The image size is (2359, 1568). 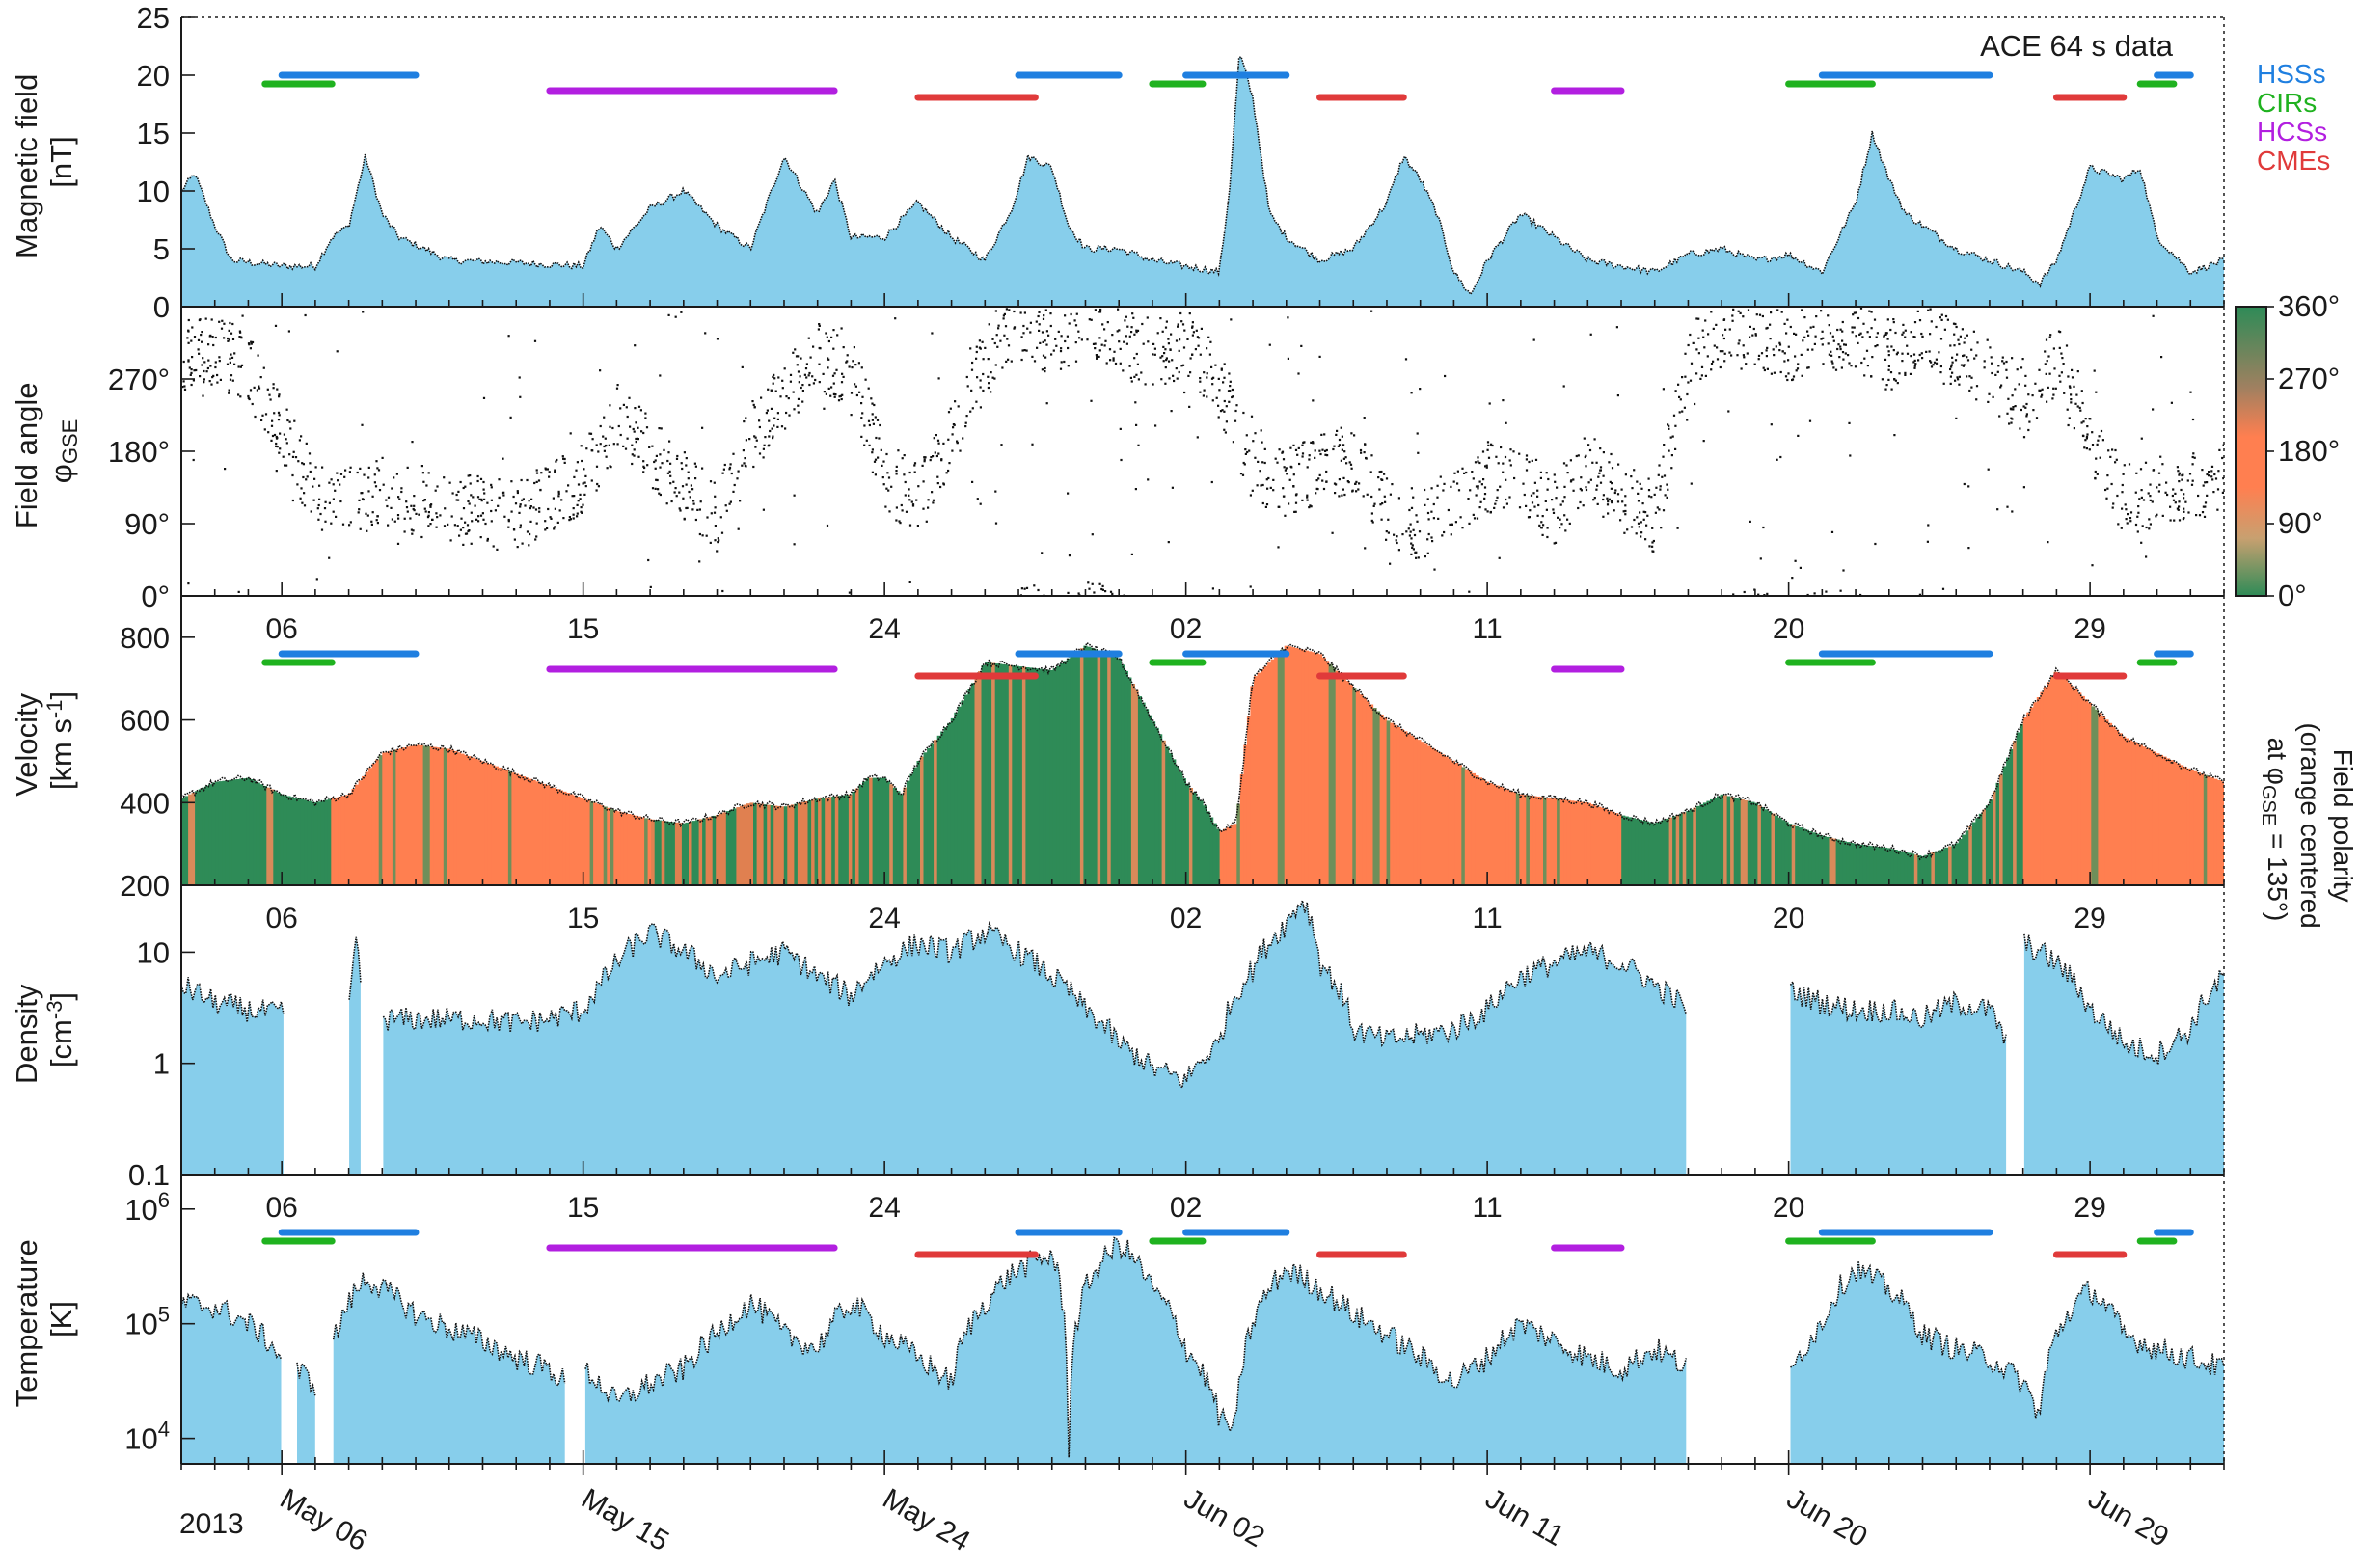 I want to click on trace-line-density, so click(x=355, y=968).